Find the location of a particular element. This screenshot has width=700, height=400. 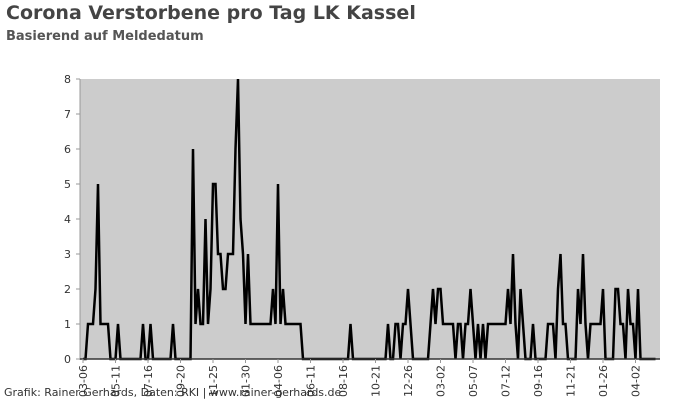

y-tick-label: 7 is located at coordinates (67, 114).